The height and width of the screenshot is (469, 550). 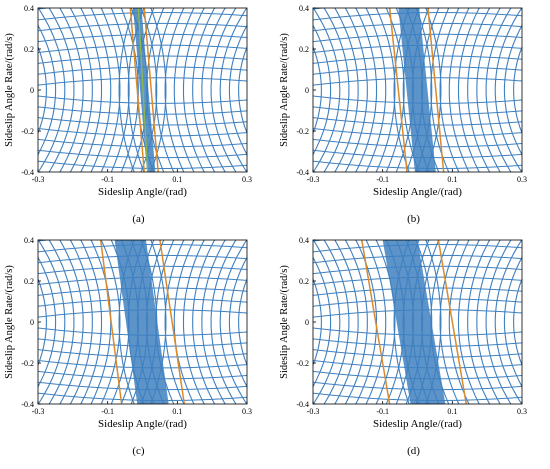 I want to click on x-tick-label: 0.1, so click(x=452, y=411).